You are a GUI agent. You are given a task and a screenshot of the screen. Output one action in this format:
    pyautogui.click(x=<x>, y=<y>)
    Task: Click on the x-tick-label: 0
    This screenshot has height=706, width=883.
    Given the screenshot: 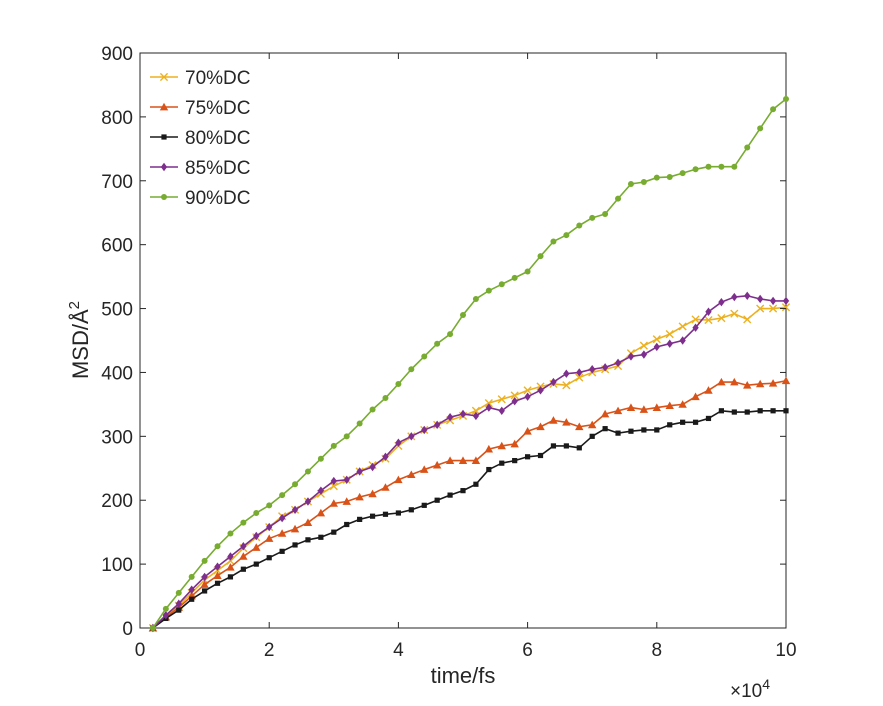 What is the action you would take?
    pyautogui.click(x=140, y=650)
    